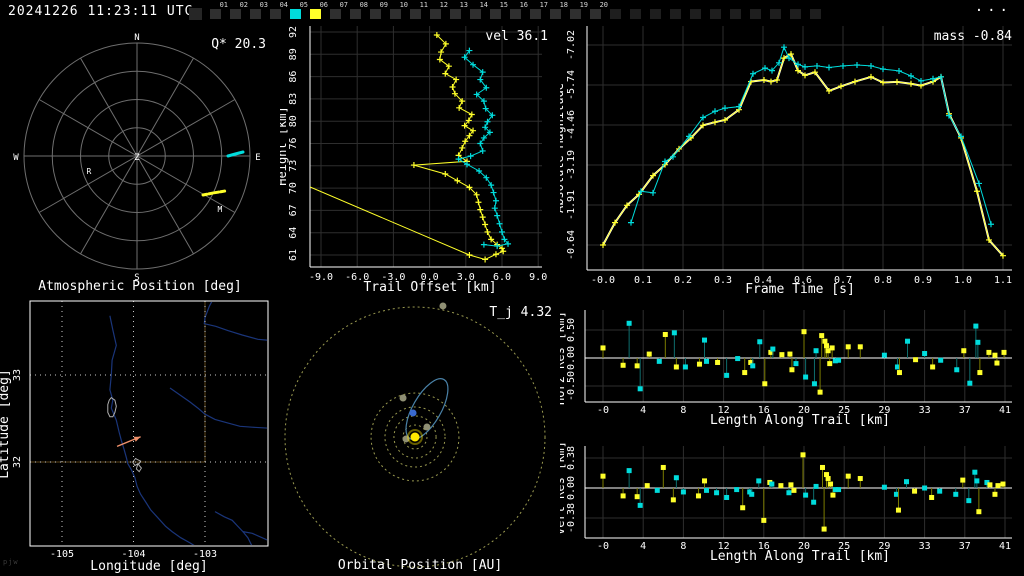 Image resolution: width=1024 pixels, height=576 pixels. What do you see at coordinates (278, 12) in the screenshot?
I see `station-indicator-04: 04` at bounding box center [278, 12].